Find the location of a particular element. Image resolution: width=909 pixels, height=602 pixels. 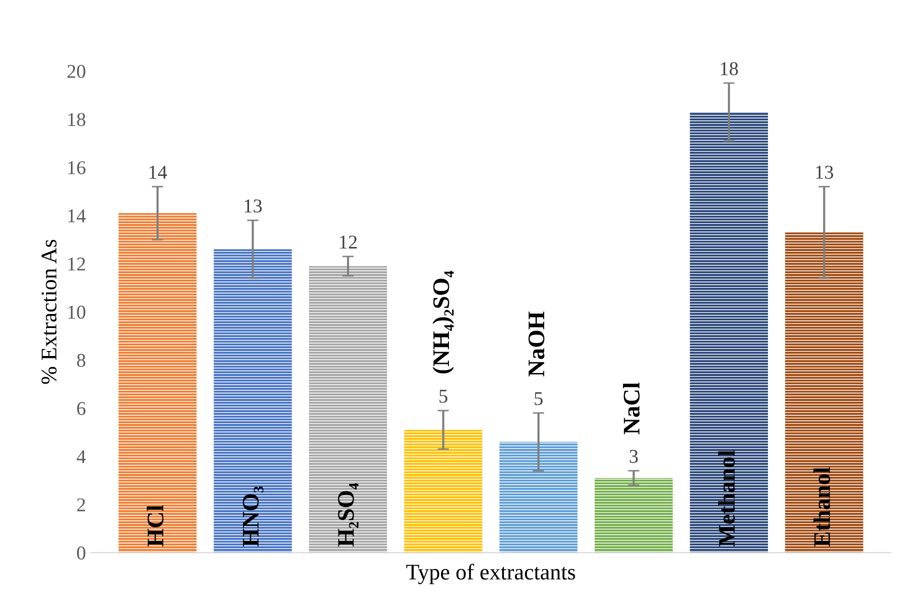

data-label: 3 is located at coordinates (634, 456).